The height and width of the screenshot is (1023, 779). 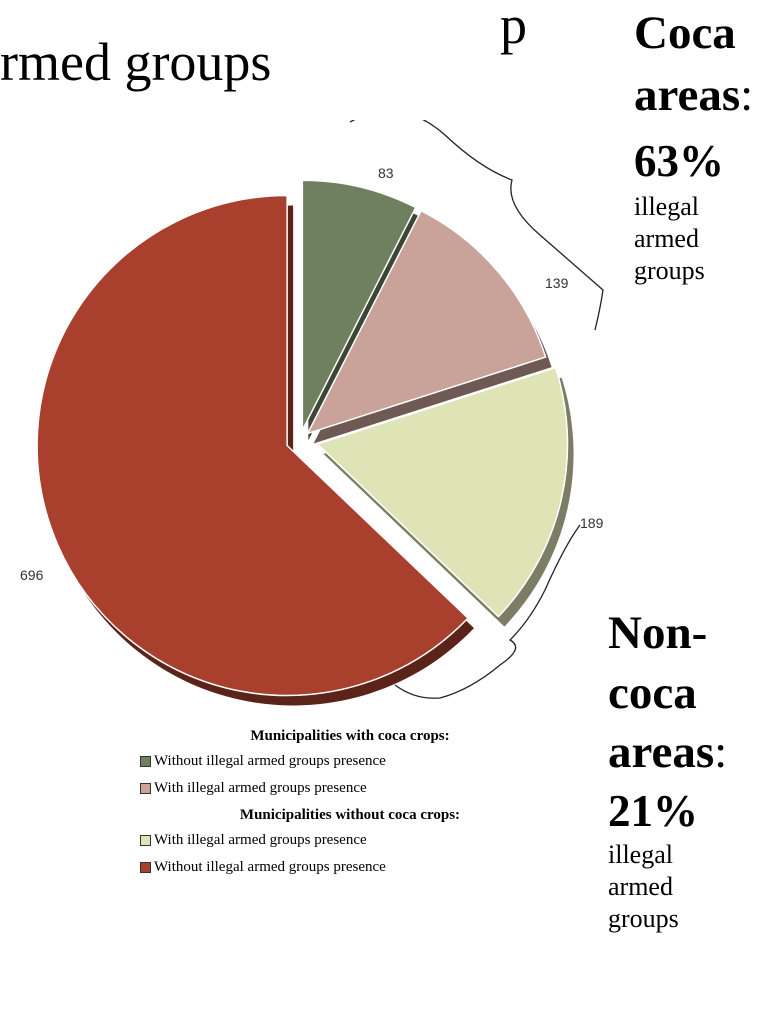 I want to click on coca-percent: 63%, so click(x=679, y=161).